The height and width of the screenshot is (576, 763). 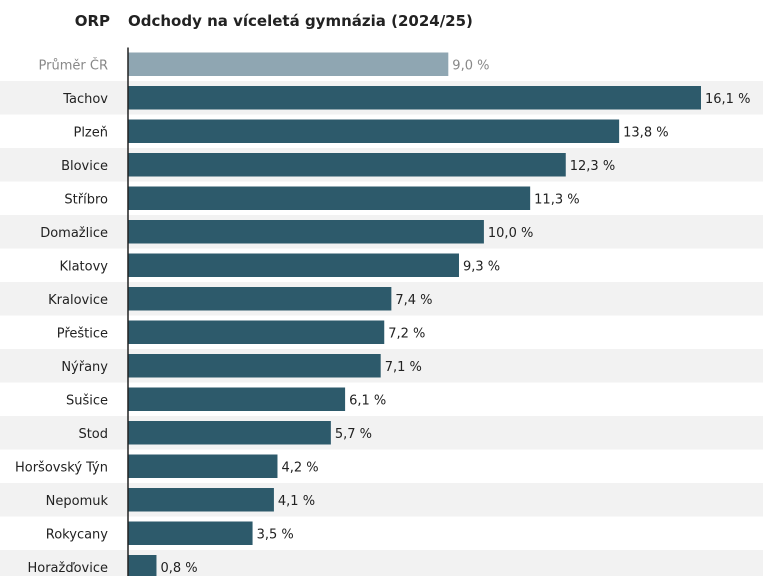 I want to click on category-label-1: Tachov, so click(x=85, y=99).